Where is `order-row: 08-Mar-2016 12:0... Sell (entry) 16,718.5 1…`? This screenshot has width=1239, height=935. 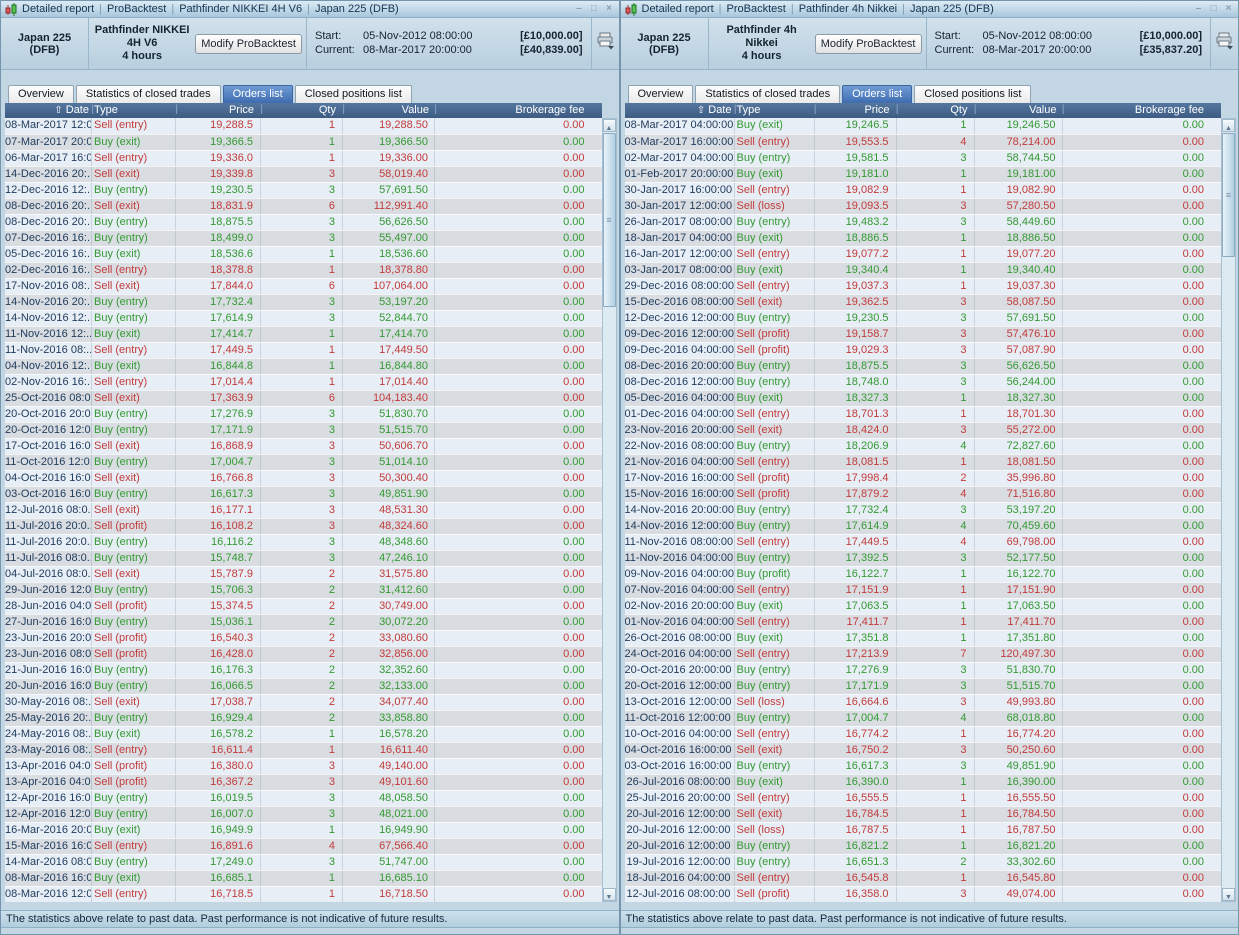
order-row: 08-Mar-2016 12:0... Sell (entry) 16,718.5 1… is located at coordinates (303, 894).